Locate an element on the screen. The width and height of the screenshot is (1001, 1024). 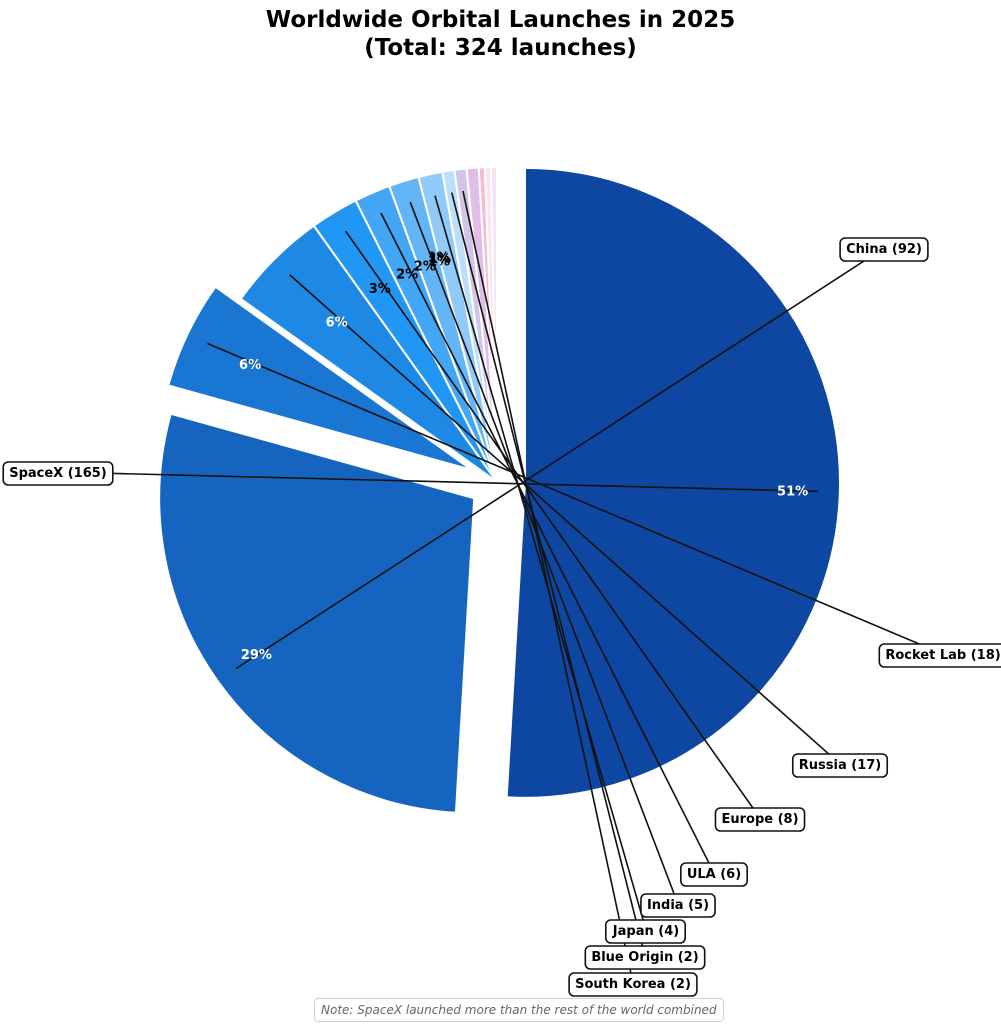
slice-label-text: Europe (8) is located at coordinates (759, 819).